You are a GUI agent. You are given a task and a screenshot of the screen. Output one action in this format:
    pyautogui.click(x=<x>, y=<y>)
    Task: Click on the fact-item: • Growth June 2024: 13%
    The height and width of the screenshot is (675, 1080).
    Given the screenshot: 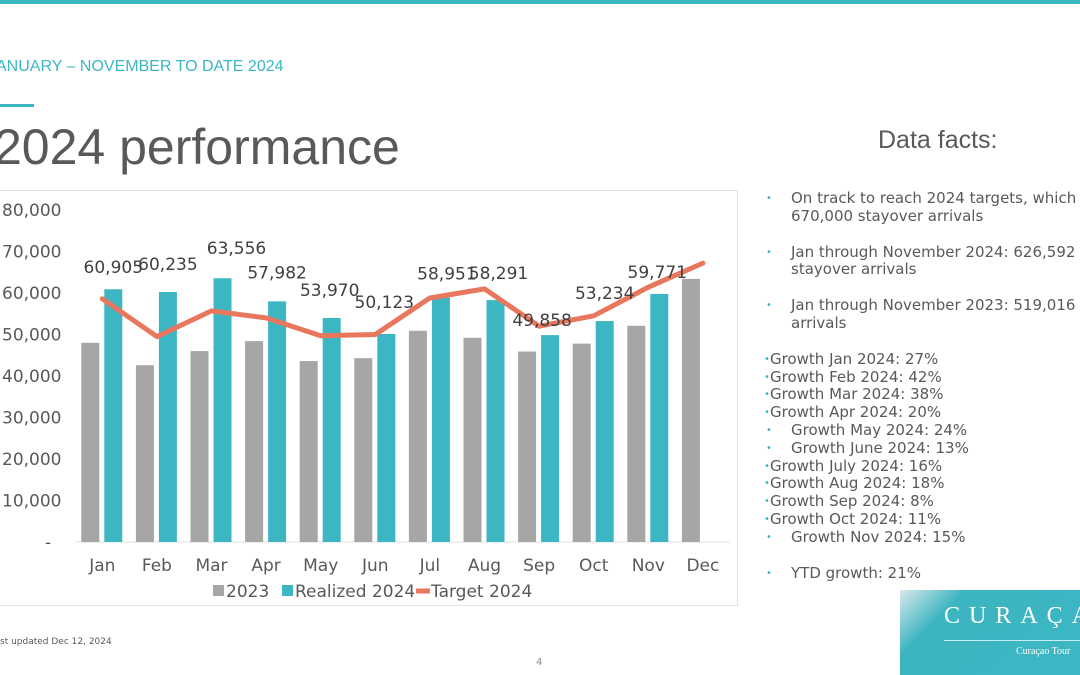 What is the action you would take?
    pyautogui.click(x=923, y=448)
    